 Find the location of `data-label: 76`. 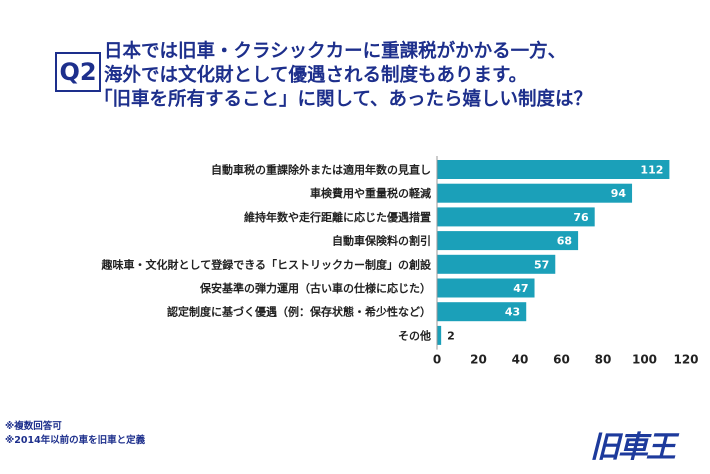

data-label: 76 is located at coordinates (581, 217).